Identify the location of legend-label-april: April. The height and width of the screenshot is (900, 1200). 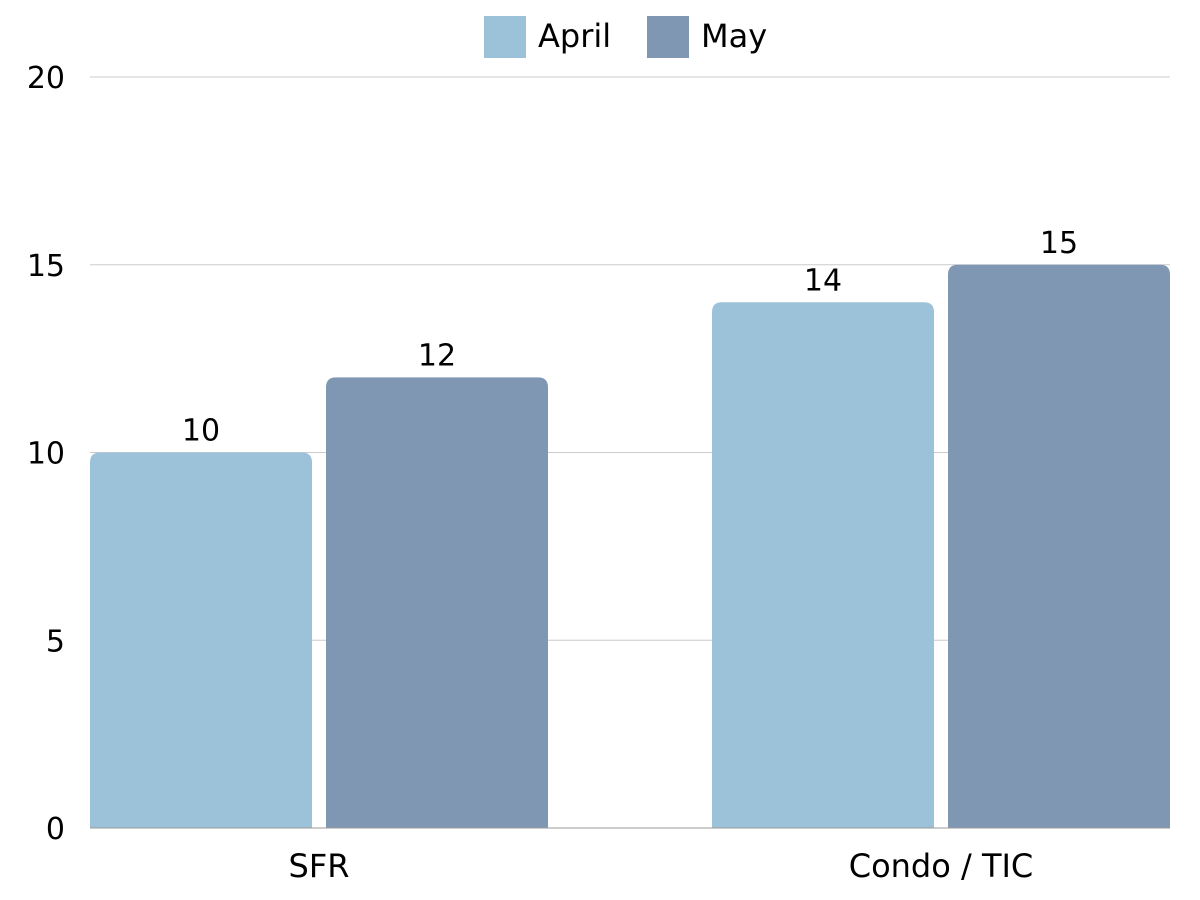
(574, 36).